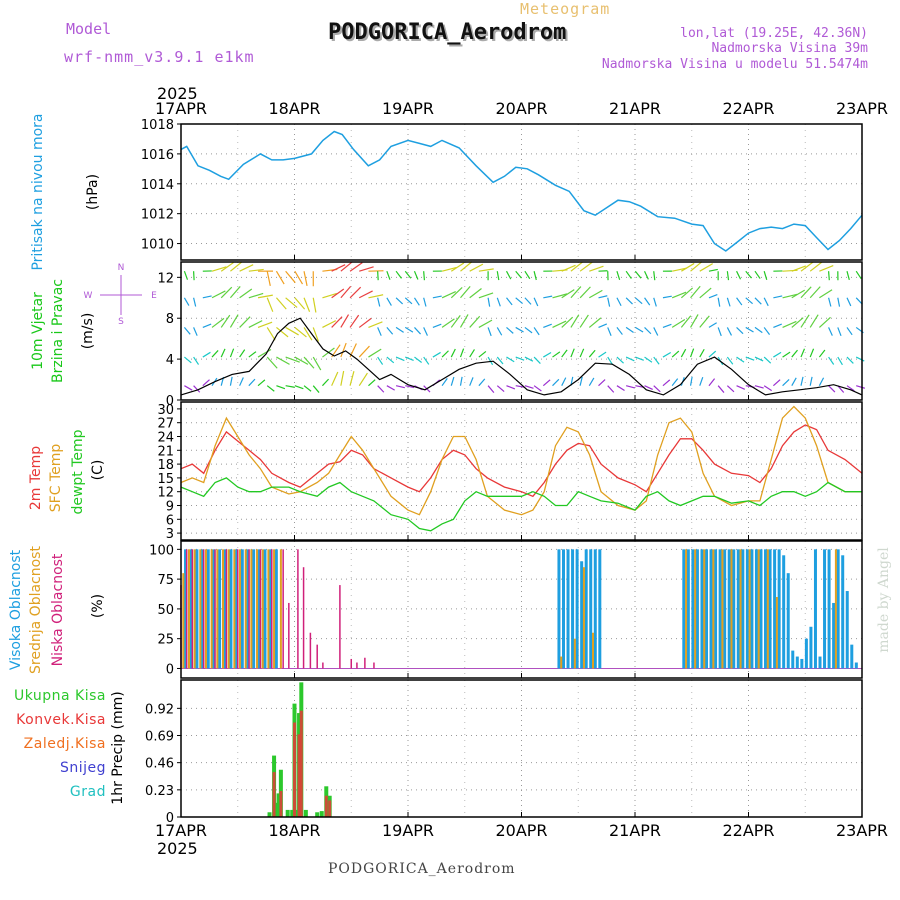 This screenshot has width=900, height=900. What do you see at coordinates (38, 191) in the screenshot?
I see `pressure-axis-title: Pritisak na nivou mora` at bounding box center [38, 191].